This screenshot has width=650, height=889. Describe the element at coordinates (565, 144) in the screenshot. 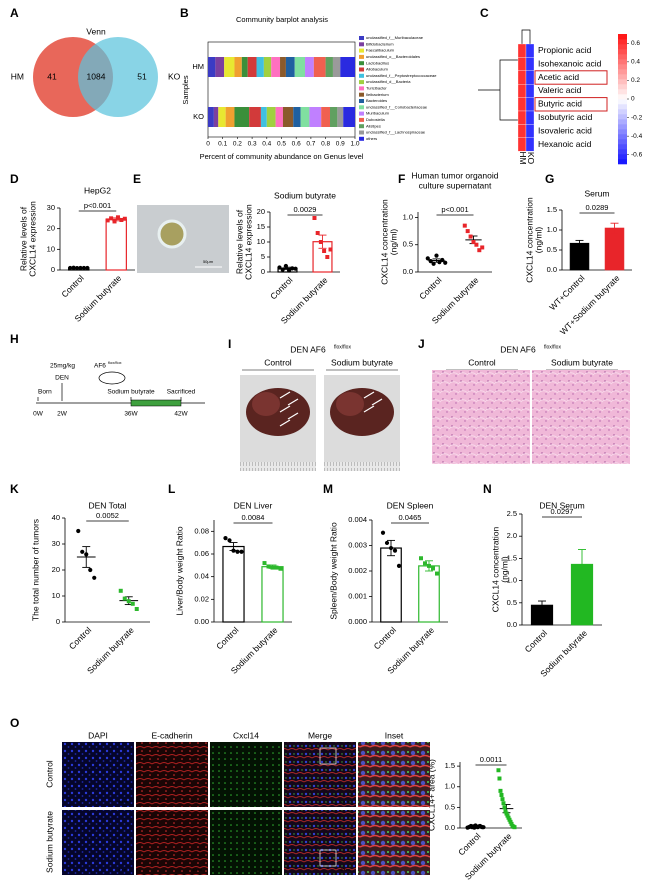

I see `row-label: Hexanoic acid` at that location.